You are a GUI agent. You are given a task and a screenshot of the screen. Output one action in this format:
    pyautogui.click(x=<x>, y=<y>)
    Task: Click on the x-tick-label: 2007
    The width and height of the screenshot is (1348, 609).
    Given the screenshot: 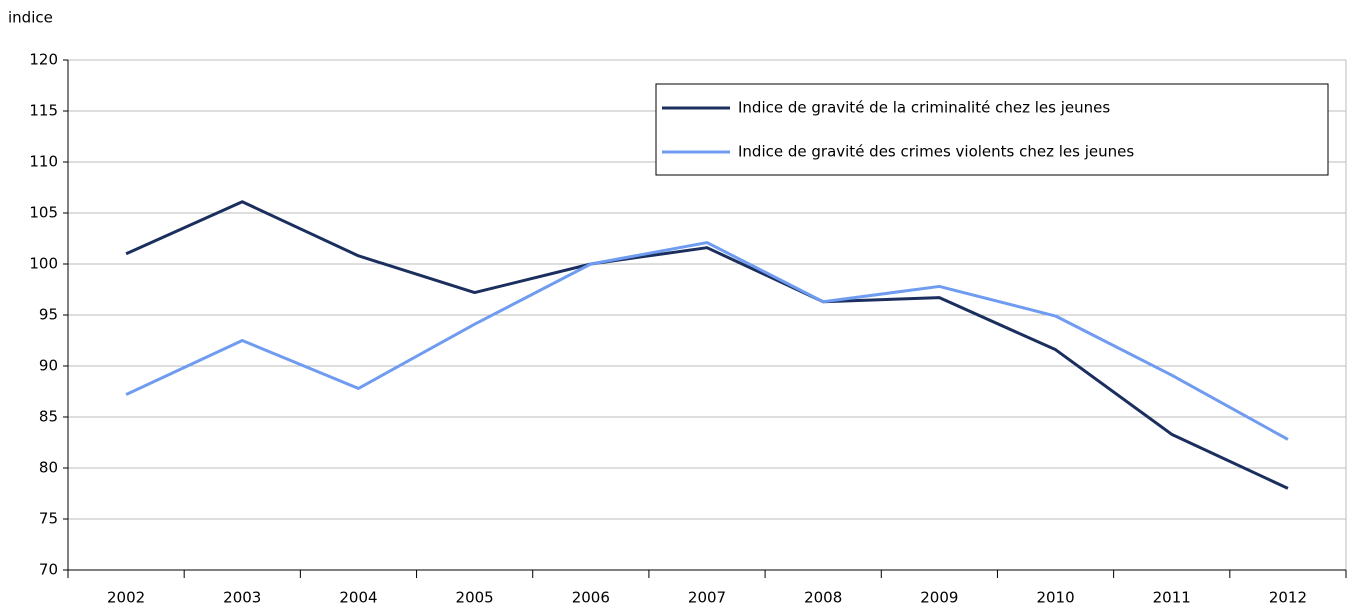 What is the action you would take?
    pyautogui.click(x=707, y=598)
    